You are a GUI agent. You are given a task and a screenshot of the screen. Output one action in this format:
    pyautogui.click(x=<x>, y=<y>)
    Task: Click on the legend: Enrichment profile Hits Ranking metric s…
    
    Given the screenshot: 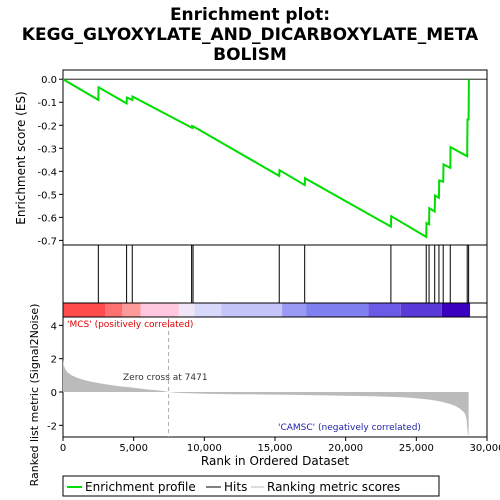 What is the action you would take?
    pyautogui.click(x=251, y=486)
    